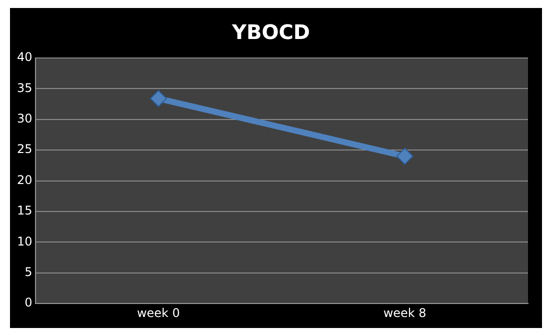 Image resolution: width=548 pixels, height=336 pixels. What do you see at coordinates (24, 149) in the screenshot?
I see `y-tick-label: 25` at bounding box center [24, 149].